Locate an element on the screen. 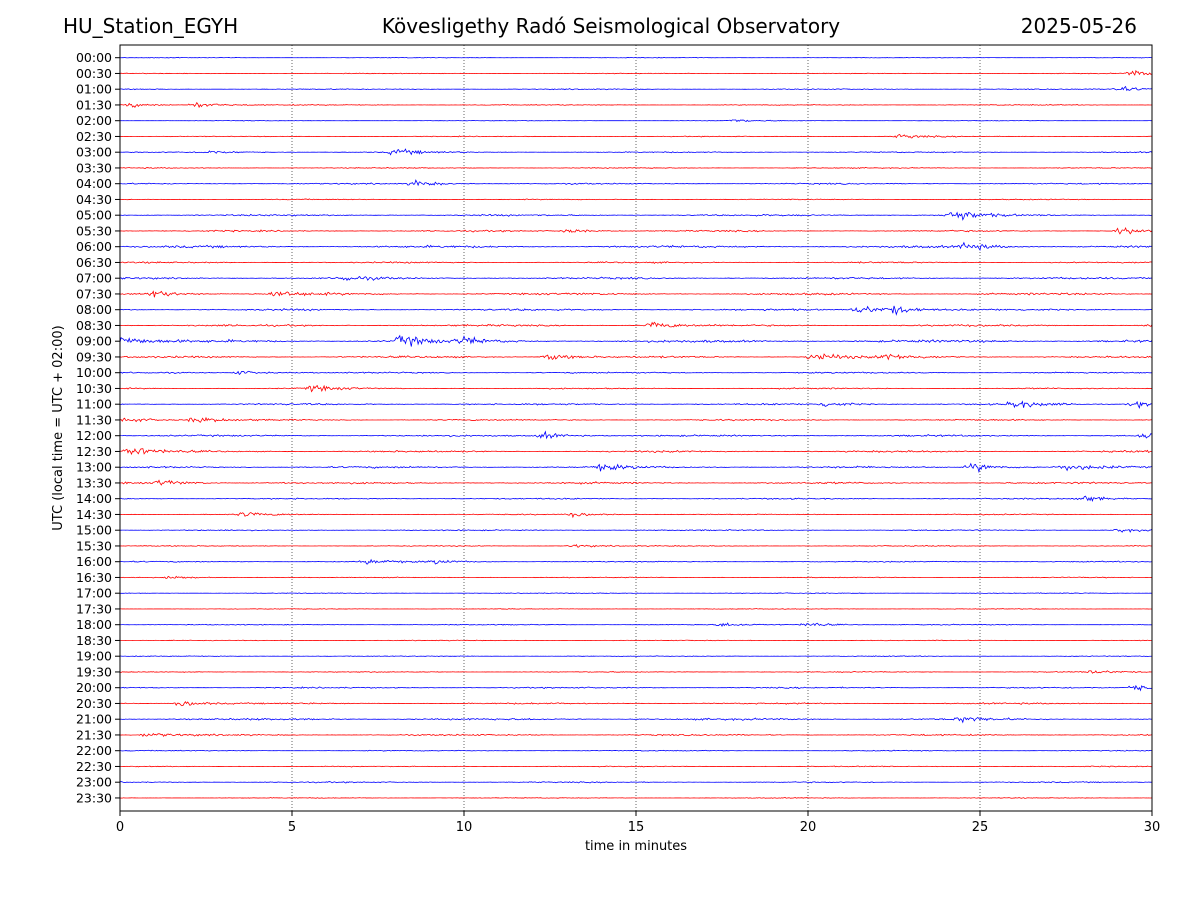 Image resolution: width=1200 pixels, height=900 pixels. y-tick-label: 10:00 is located at coordinates (94, 372).